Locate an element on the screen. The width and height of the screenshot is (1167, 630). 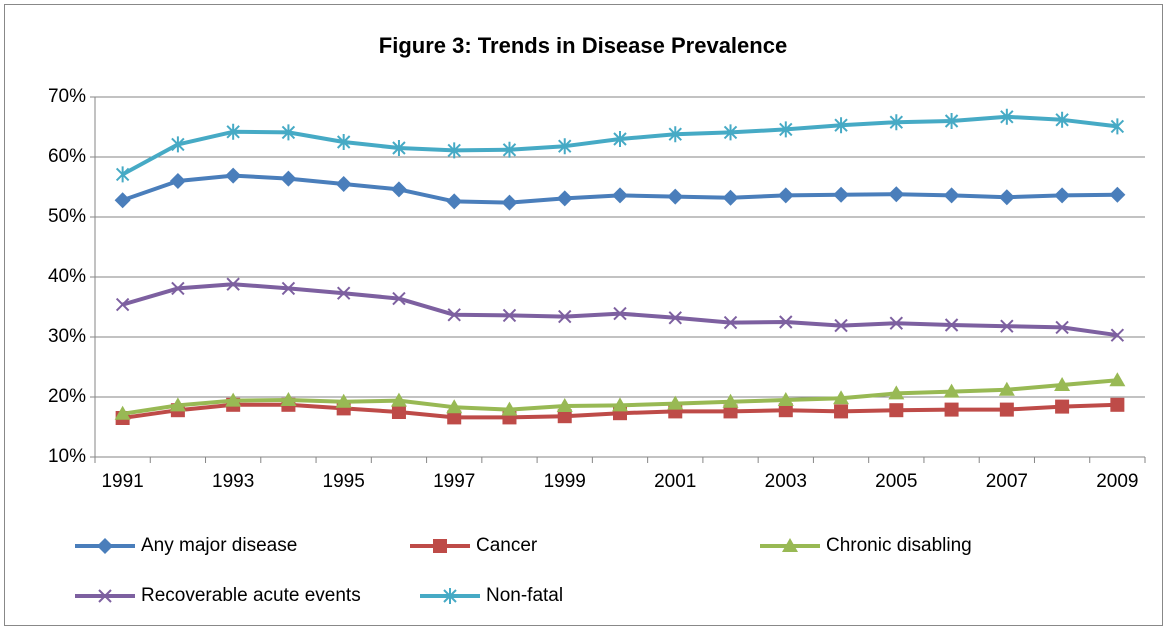
y-tick-label: 60% is located at coordinates (67, 156).